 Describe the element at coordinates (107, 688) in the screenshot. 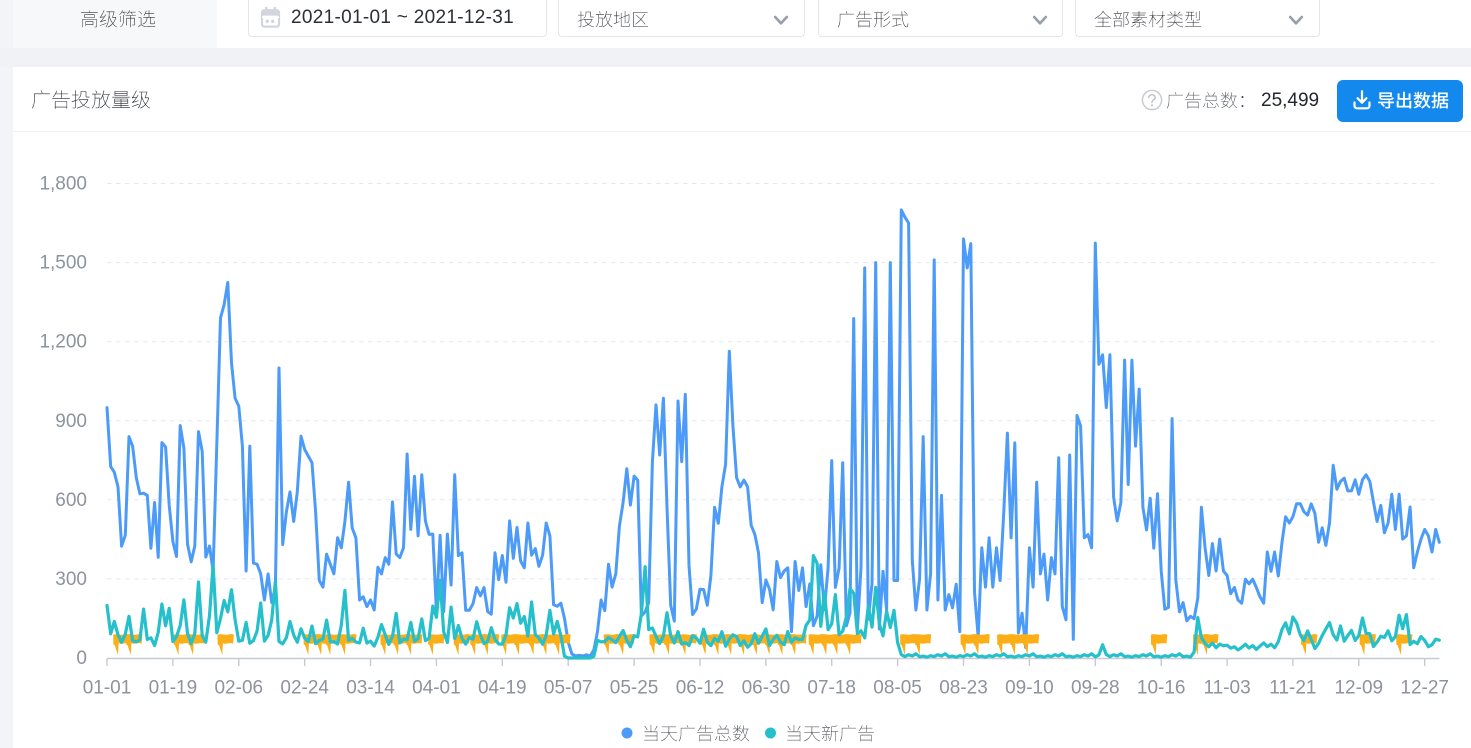

I see `svg-text: 01-01` at that location.